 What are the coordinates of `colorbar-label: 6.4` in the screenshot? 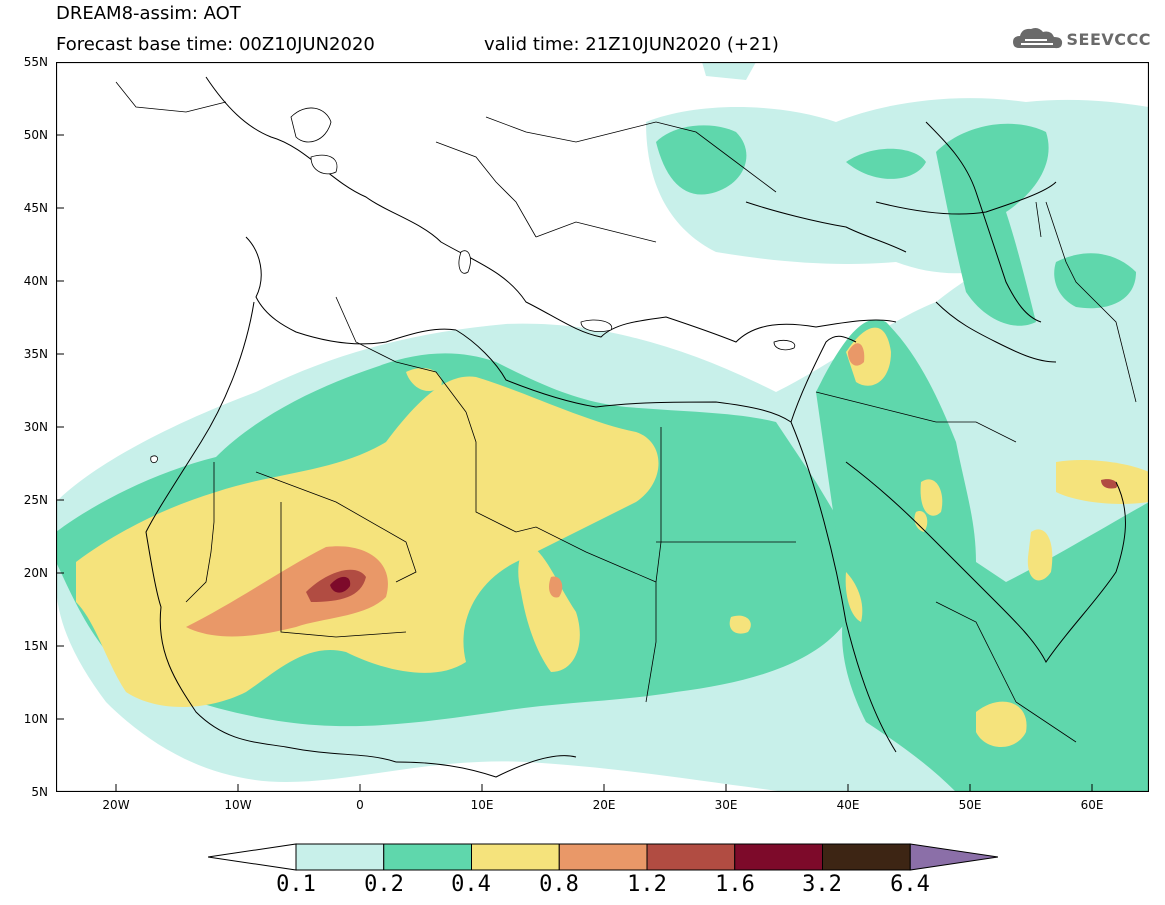 It's located at (910, 884).